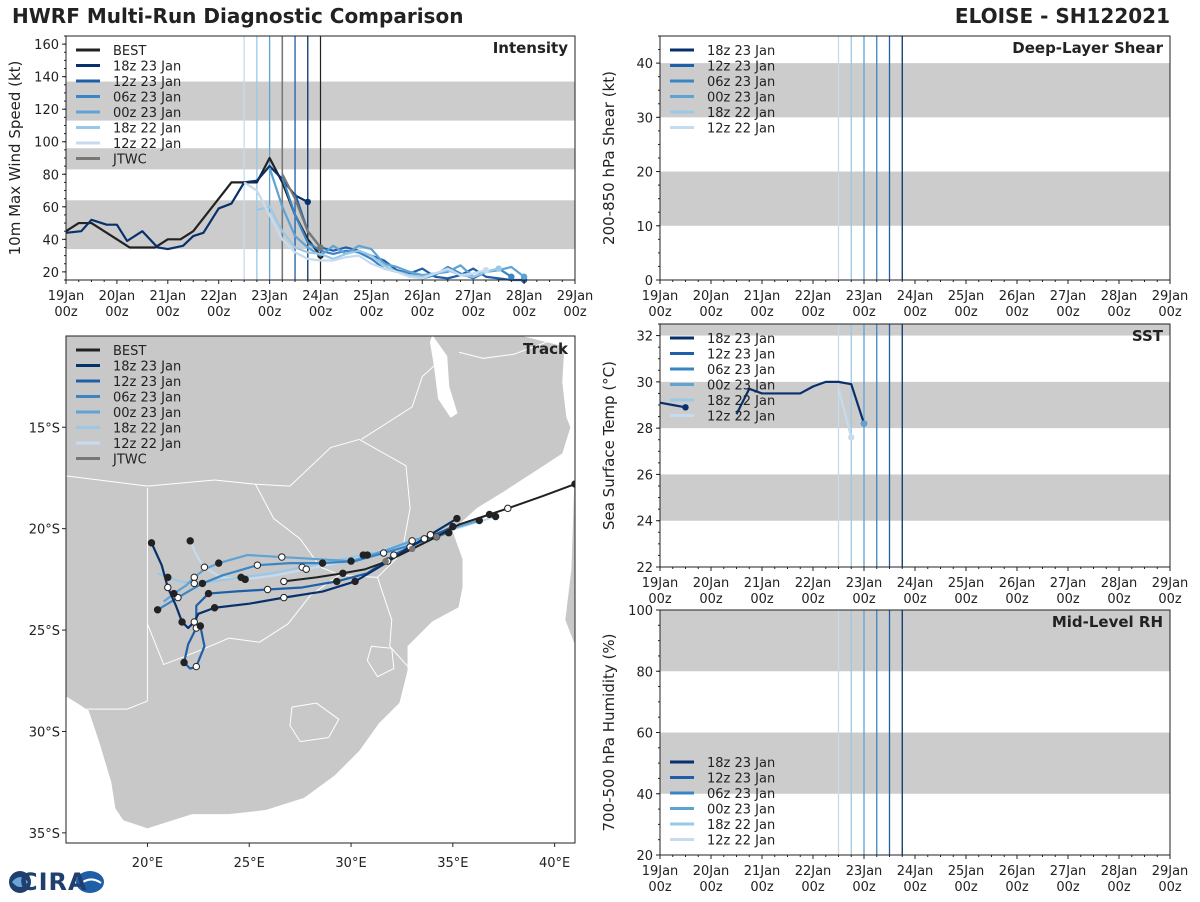  I want to click on series-end-marker-jtwc, so click(320, 247).